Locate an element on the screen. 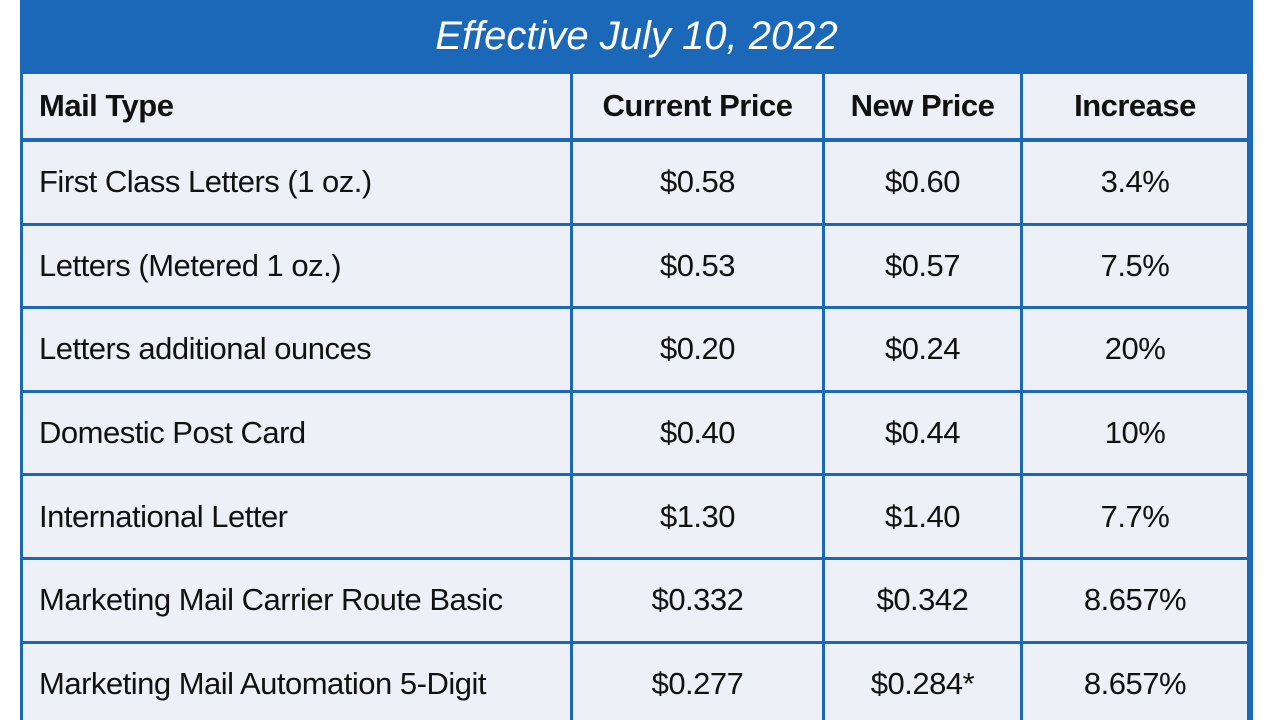 The height and width of the screenshot is (720, 1279). price-cell: 7.7% is located at coordinates (1135, 516).